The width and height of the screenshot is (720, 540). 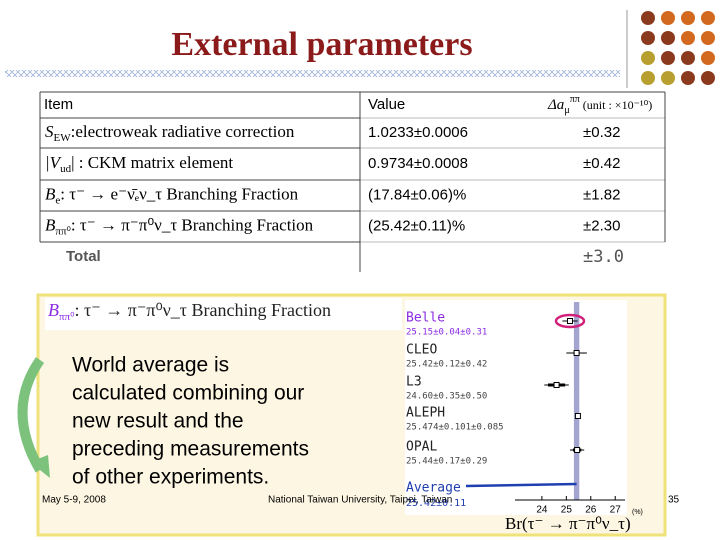 What do you see at coordinates (40, 466) in the screenshot?
I see `arrow-head` at bounding box center [40, 466].